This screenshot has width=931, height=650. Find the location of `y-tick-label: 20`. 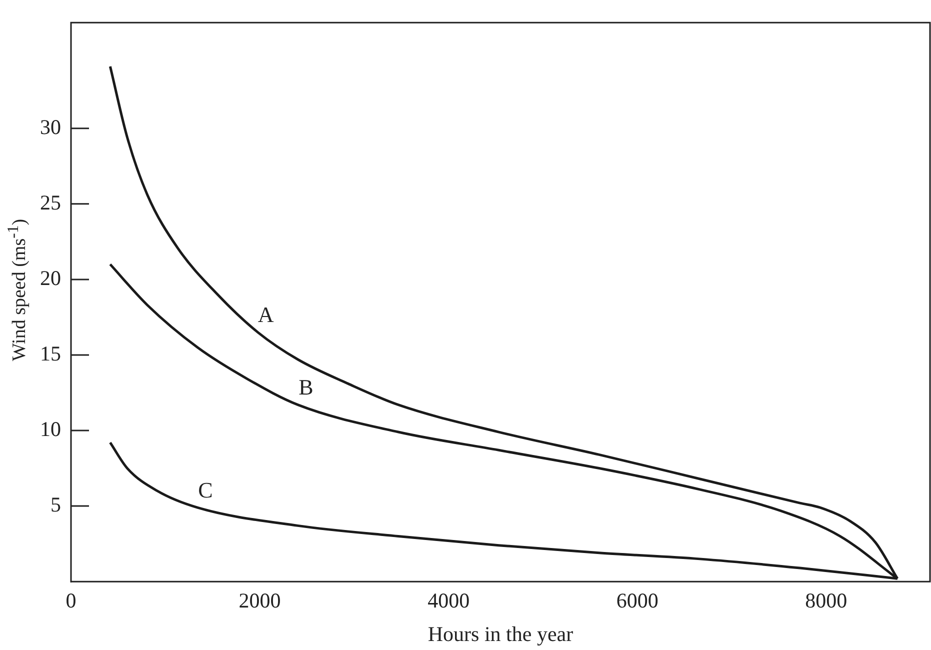

y-tick-label: 20 is located at coordinates (50, 278).